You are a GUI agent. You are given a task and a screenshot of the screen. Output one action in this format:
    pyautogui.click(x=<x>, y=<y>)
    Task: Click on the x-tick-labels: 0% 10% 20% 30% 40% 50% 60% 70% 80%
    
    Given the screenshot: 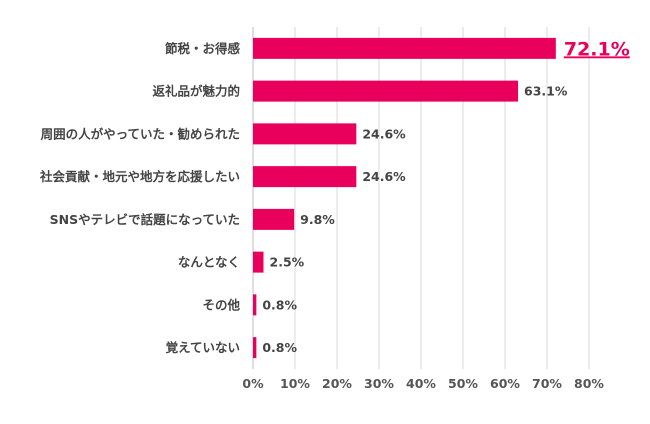 What is the action you would take?
    pyautogui.click(x=423, y=383)
    